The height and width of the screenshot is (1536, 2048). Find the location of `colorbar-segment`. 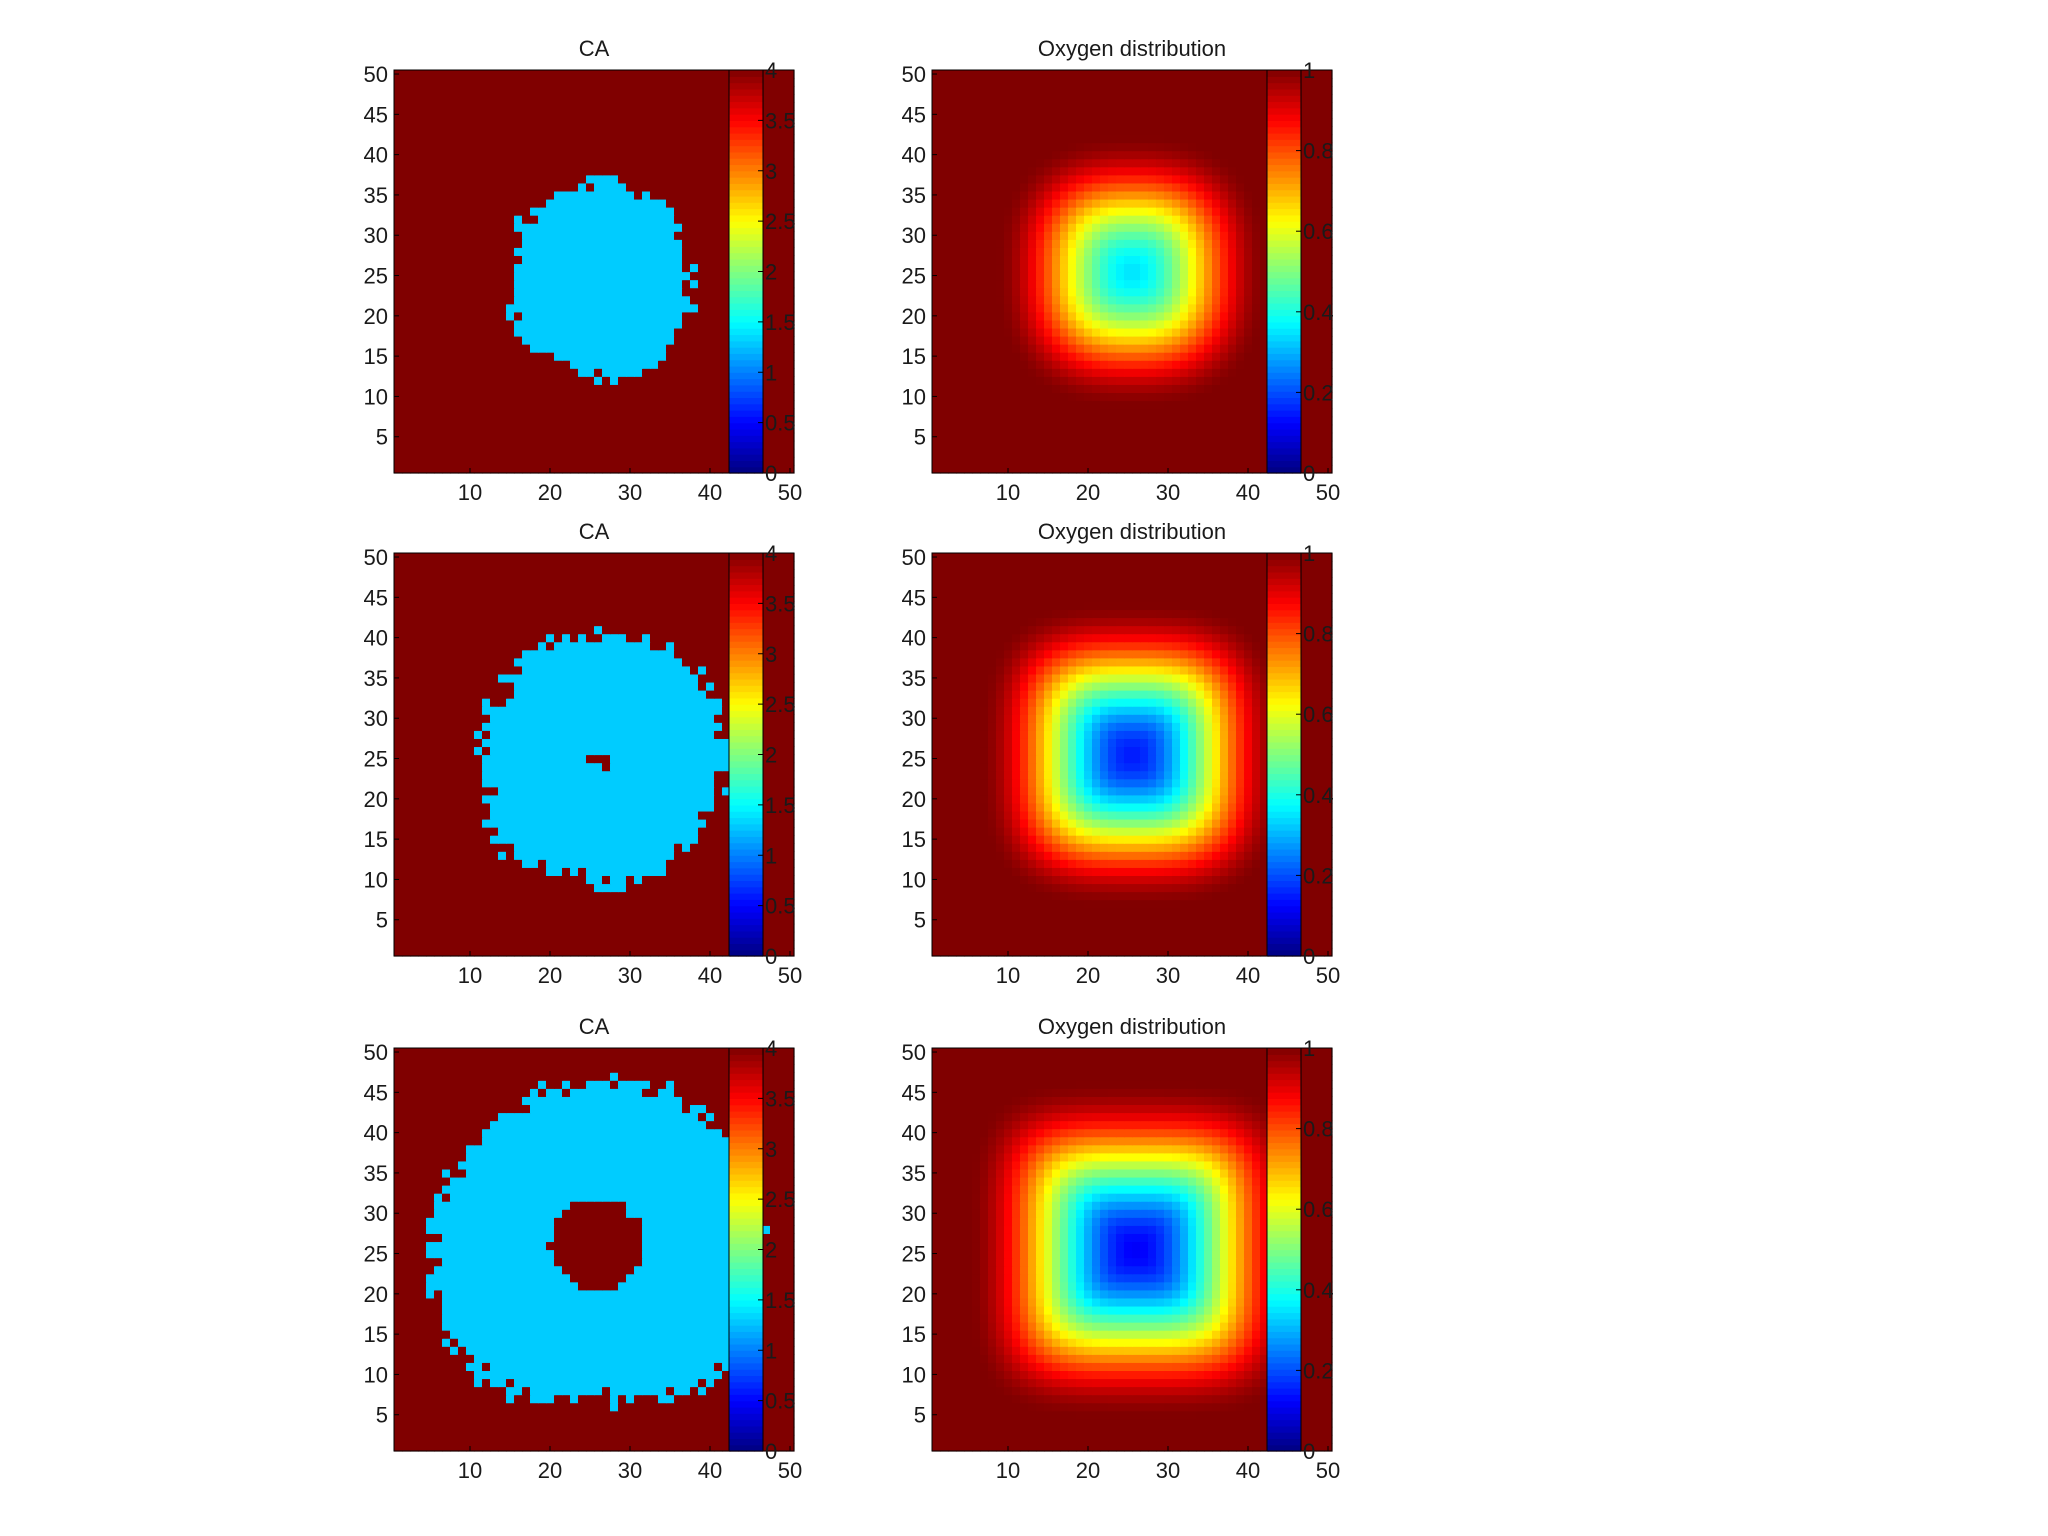

colorbar-segment is located at coordinates (746, 180).